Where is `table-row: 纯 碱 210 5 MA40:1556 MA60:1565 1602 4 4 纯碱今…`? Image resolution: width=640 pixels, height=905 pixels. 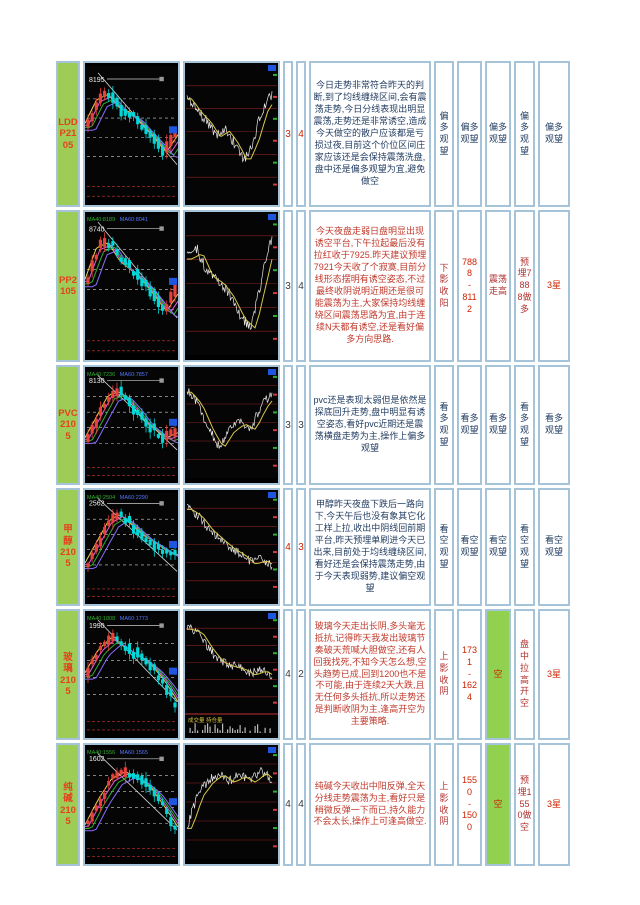 table-row: 纯 碱 210 5 MA40:1556 MA60:1565 1602 4 4 纯碱今… is located at coordinates (313, 804).